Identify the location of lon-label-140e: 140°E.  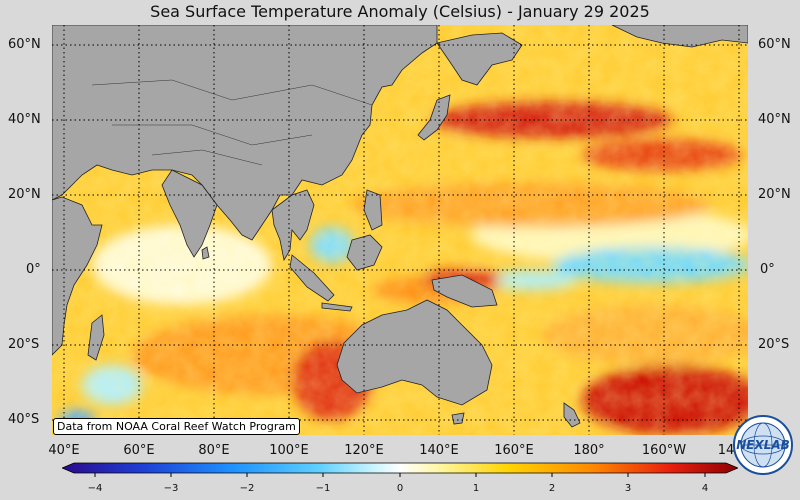
(439, 450).